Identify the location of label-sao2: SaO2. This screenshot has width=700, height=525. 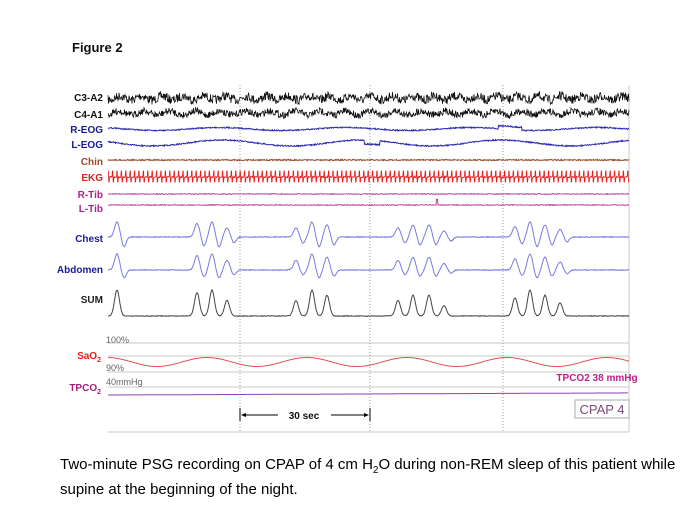
(89, 357).